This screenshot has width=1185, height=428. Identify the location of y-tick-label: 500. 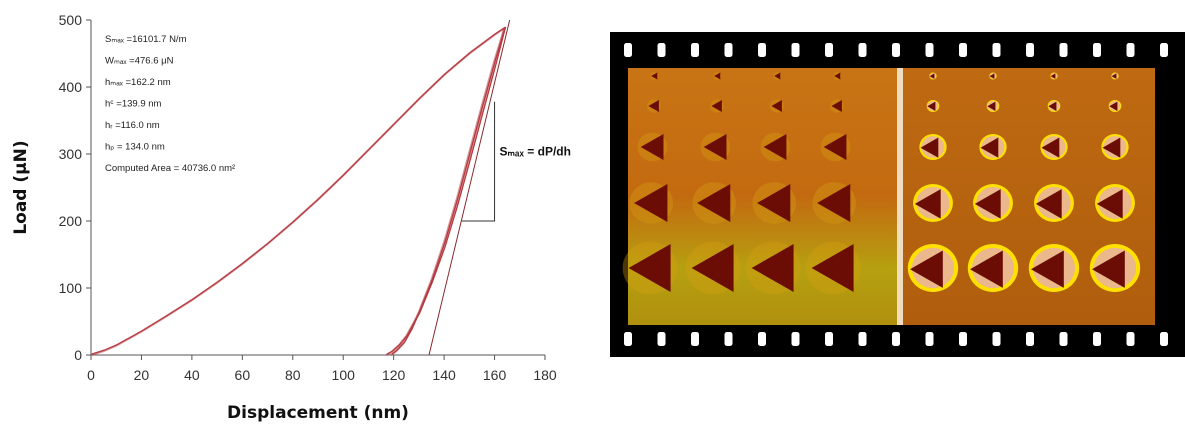
(71, 20).